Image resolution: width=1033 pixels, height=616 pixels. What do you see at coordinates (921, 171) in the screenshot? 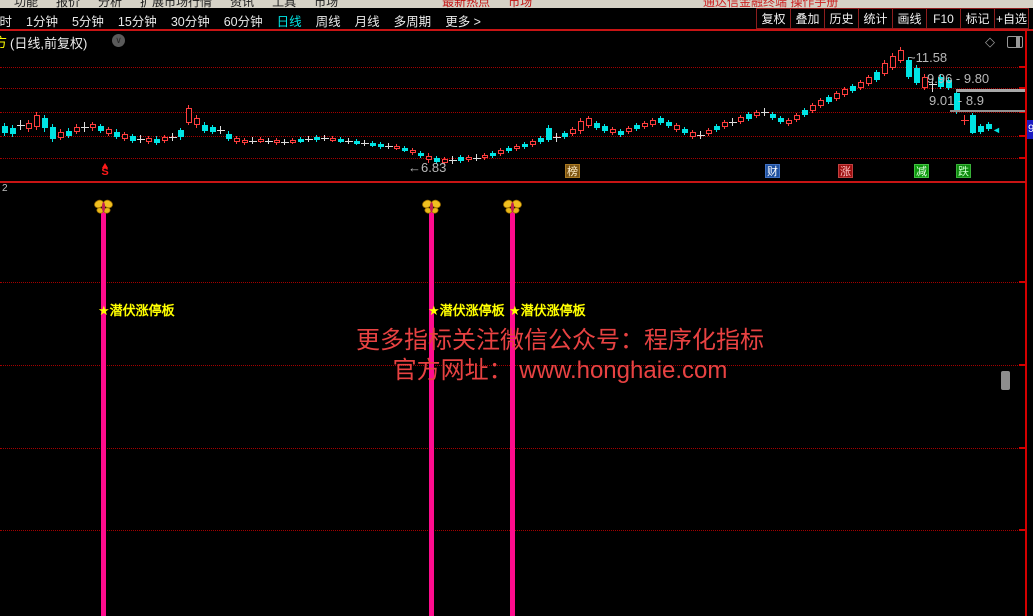
I see `info-marker-减: 减` at bounding box center [921, 171].